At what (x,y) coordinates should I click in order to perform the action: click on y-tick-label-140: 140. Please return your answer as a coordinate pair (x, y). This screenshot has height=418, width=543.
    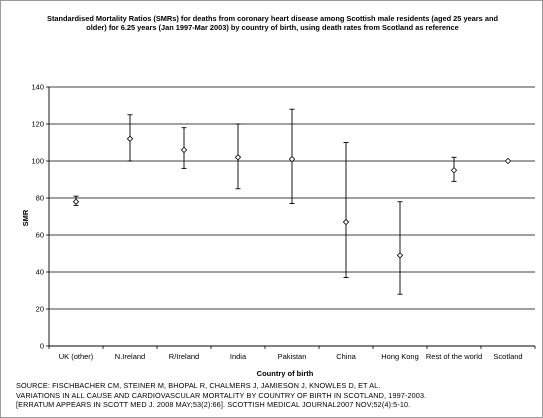
    Looking at the image, I should click on (37, 87).